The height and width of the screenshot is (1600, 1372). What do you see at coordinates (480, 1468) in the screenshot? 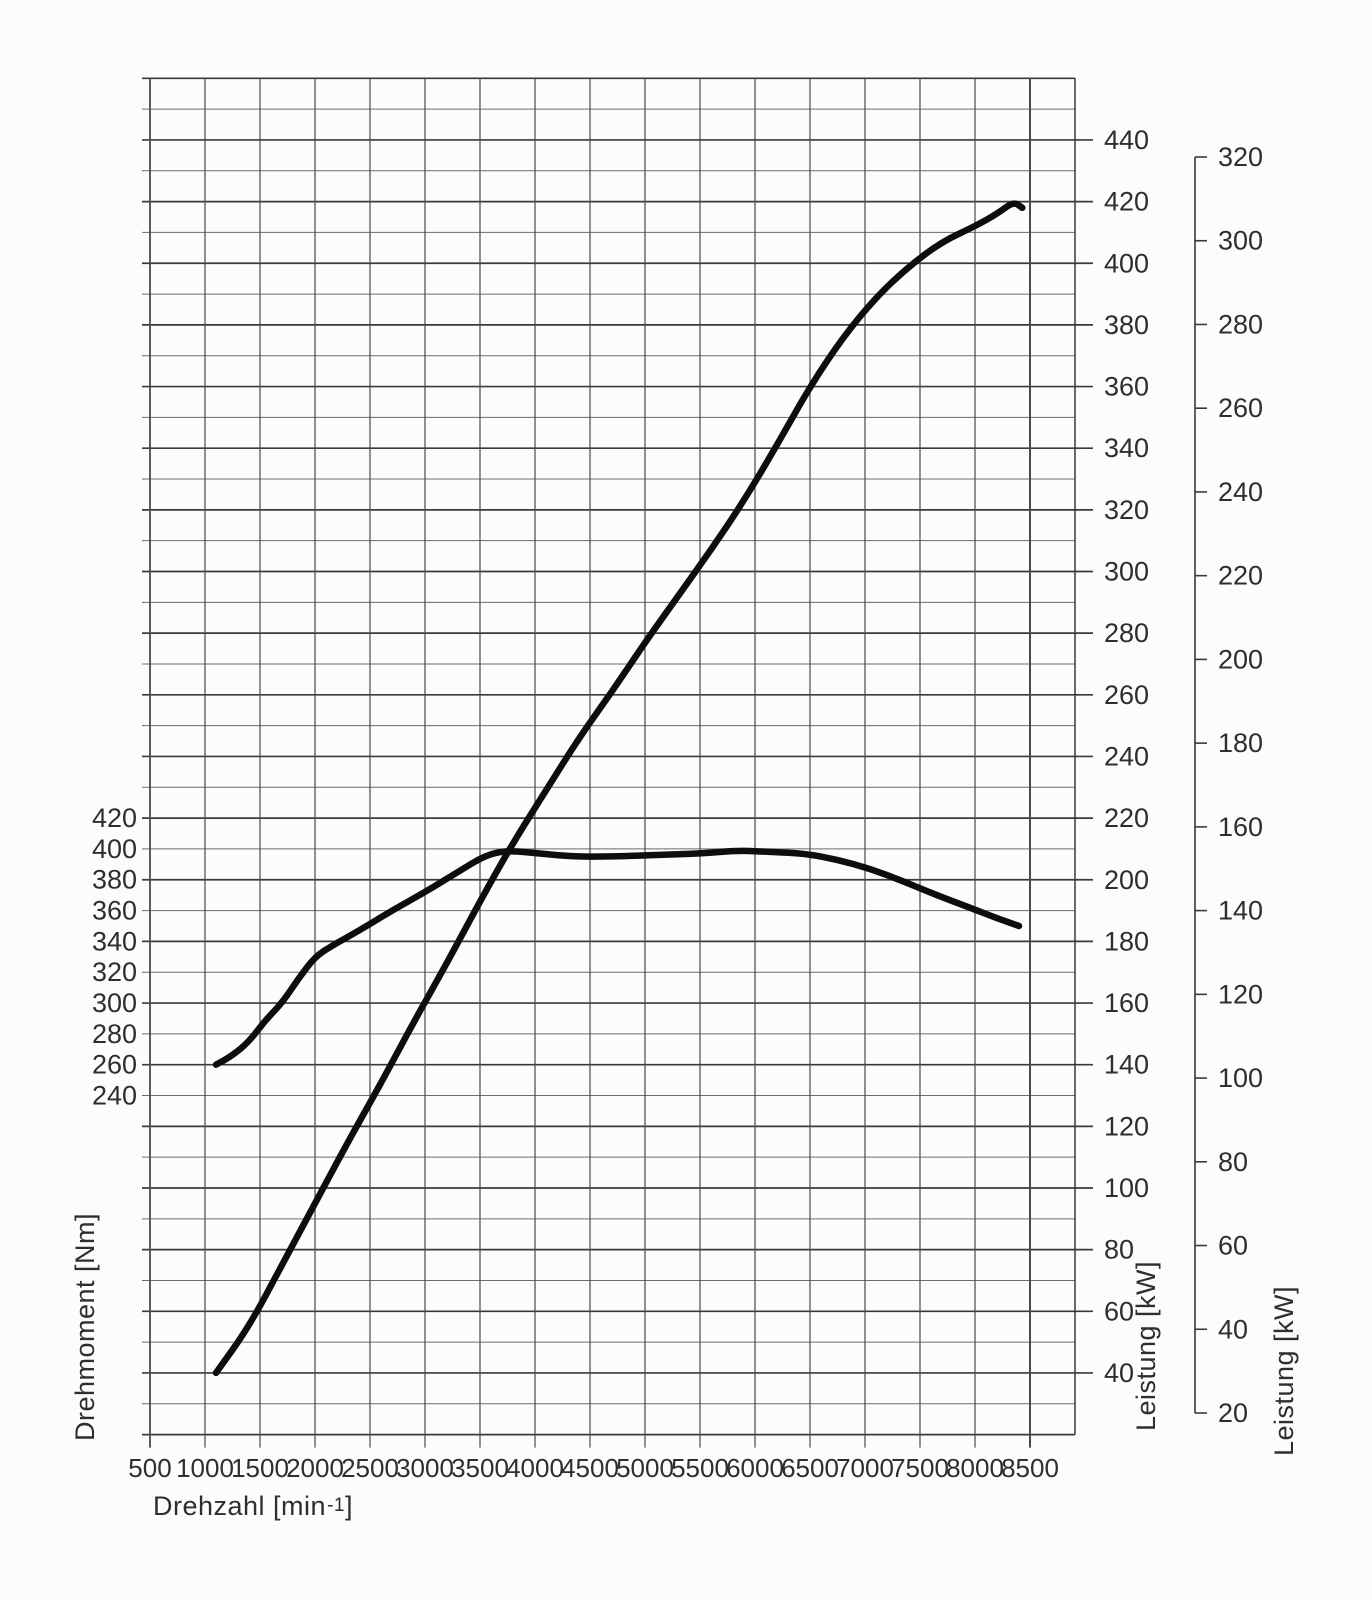
I see `x-axis-tick-label: 3500` at bounding box center [480, 1468].